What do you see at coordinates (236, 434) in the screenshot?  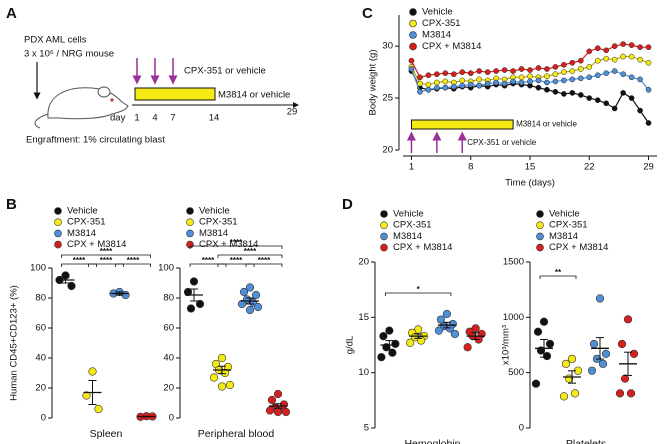 I see `x-axis-label: Peripheral blood` at bounding box center [236, 434].